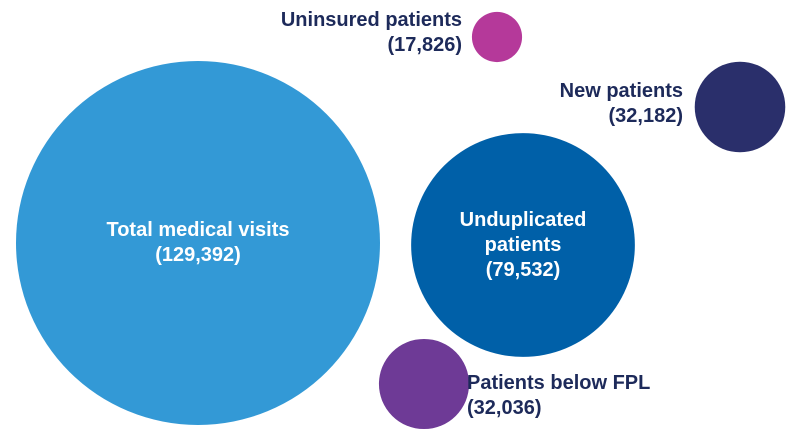 The image size is (788, 430). I want to click on bubble-name: Uninsured patients, so click(371, 20).